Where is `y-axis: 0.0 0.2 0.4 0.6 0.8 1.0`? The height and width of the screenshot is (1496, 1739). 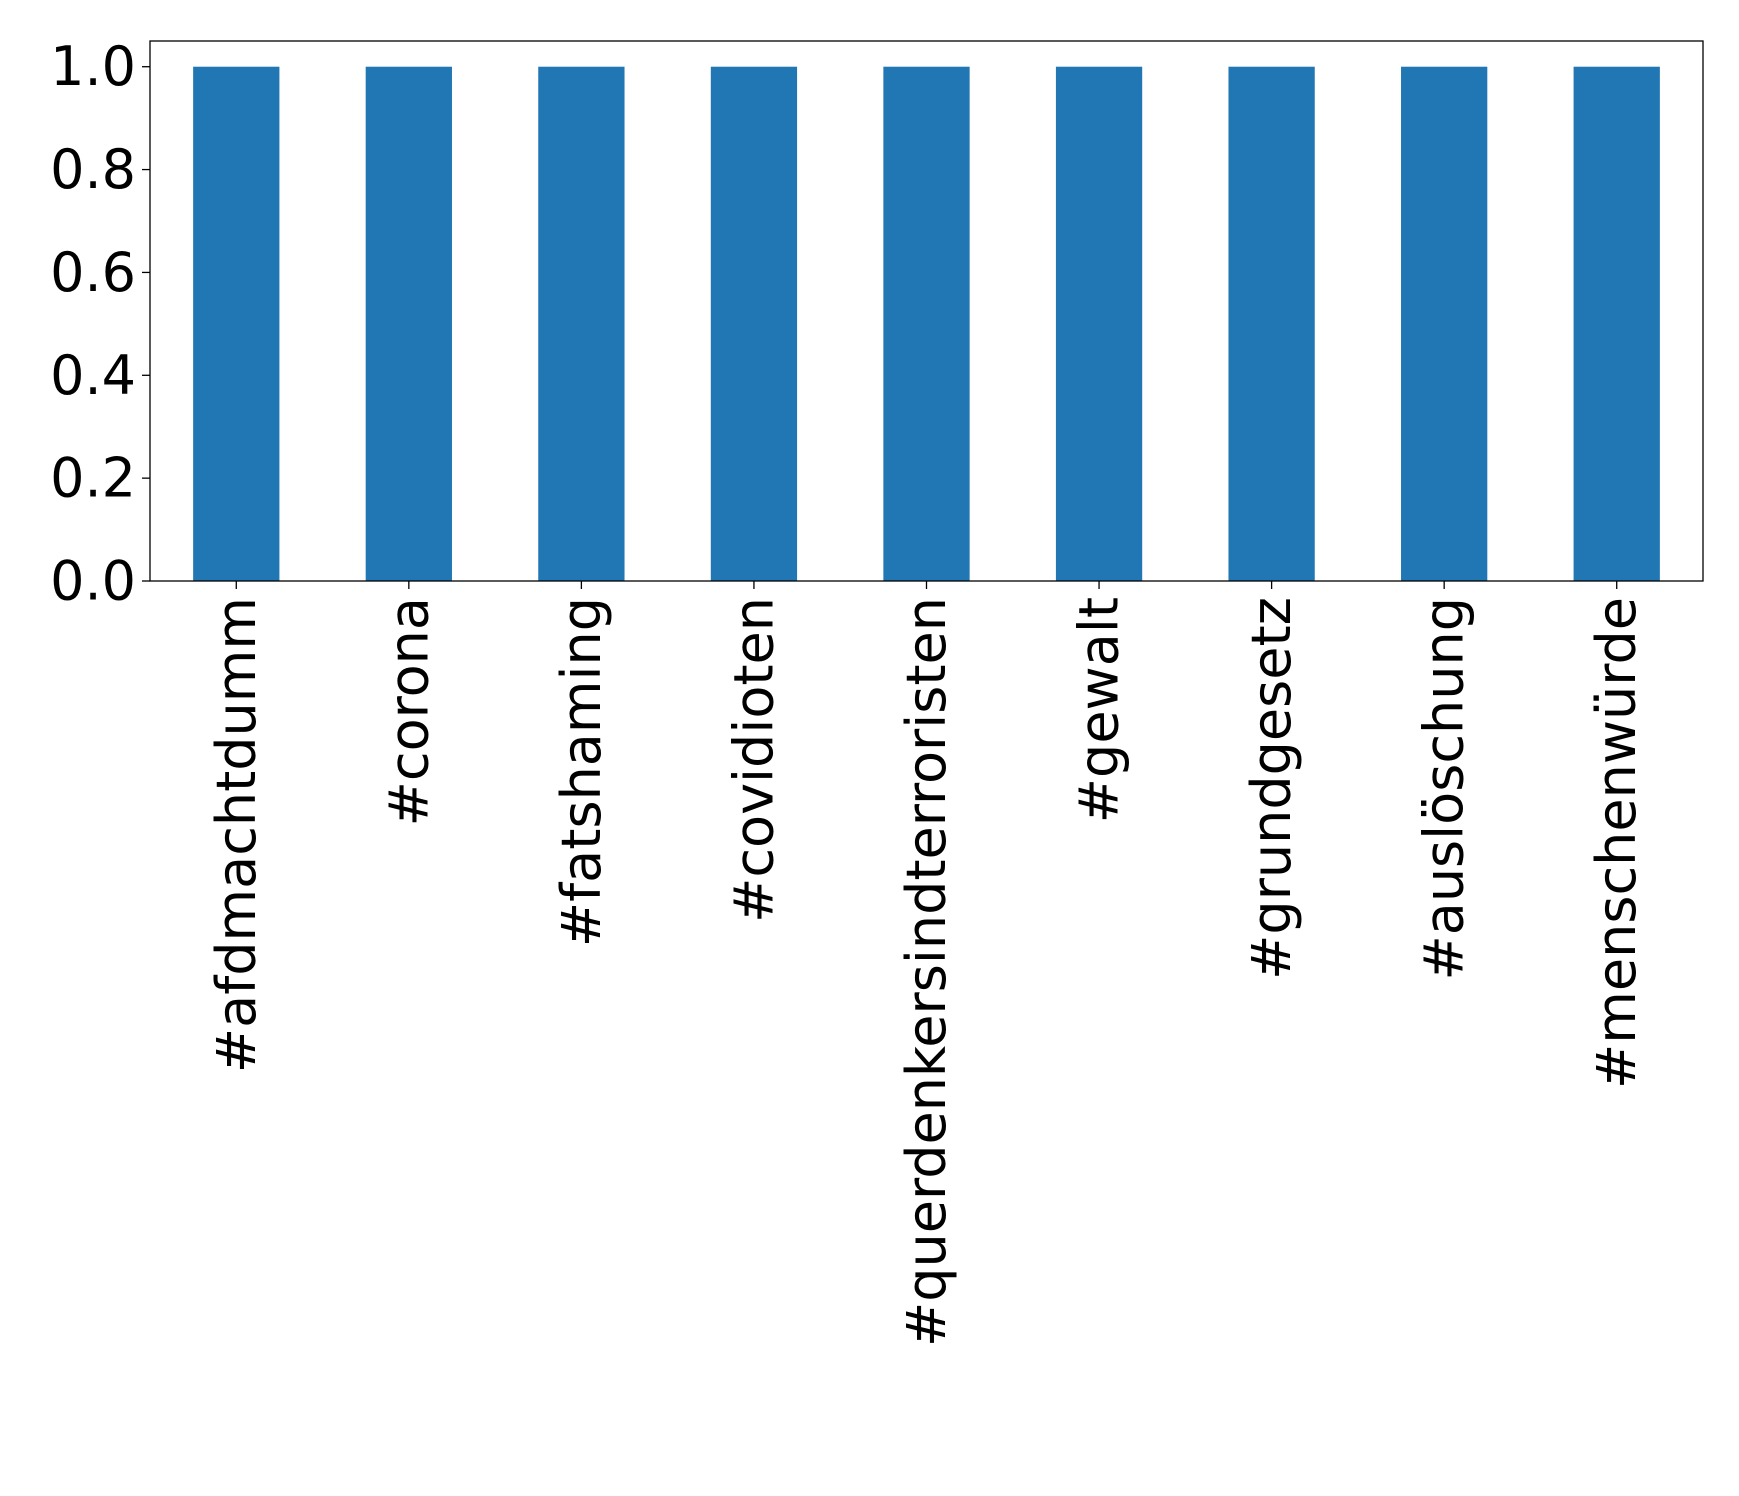
y-axis: 0.0 0.2 0.4 0.6 0.8 1.0 is located at coordinates (100, 324).